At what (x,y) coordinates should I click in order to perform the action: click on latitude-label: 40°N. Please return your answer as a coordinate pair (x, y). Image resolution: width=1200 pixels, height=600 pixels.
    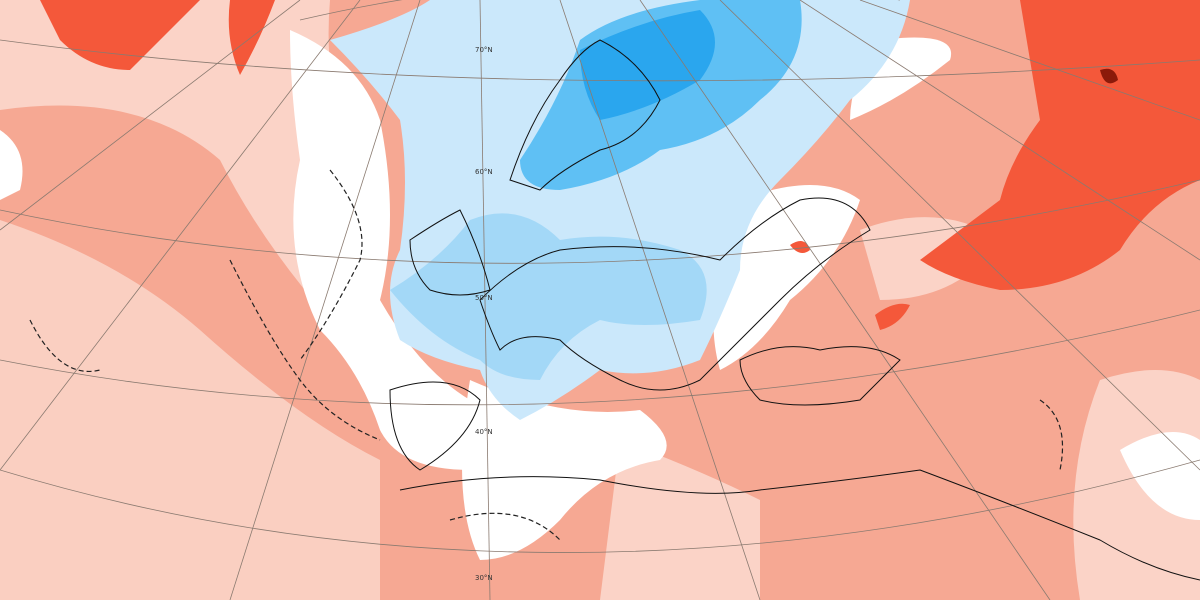
    Looking at the image, I should click on (484, 432).